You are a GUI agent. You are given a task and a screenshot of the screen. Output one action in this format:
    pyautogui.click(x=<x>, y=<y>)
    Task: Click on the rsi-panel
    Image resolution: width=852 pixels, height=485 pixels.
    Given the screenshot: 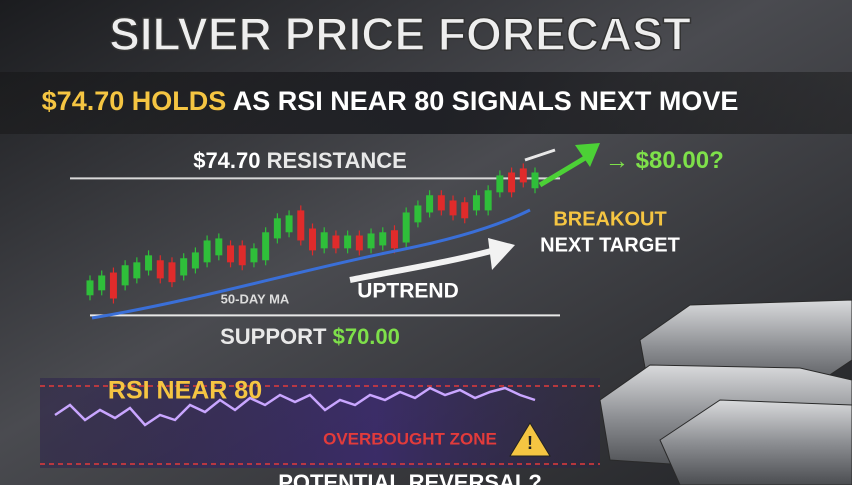 What is the action you would take?
    pyautogui.click(x=320, y=423)
    